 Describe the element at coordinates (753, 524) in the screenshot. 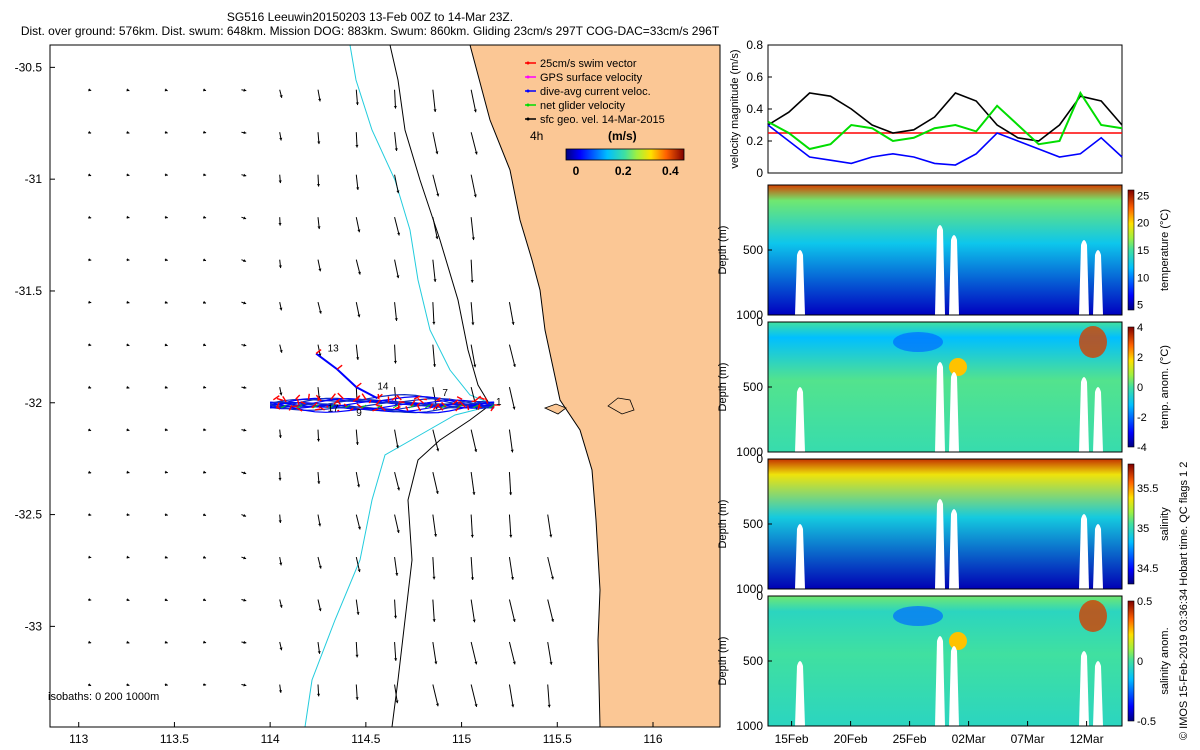

I see `section-y-tick-label: 500` at that location.